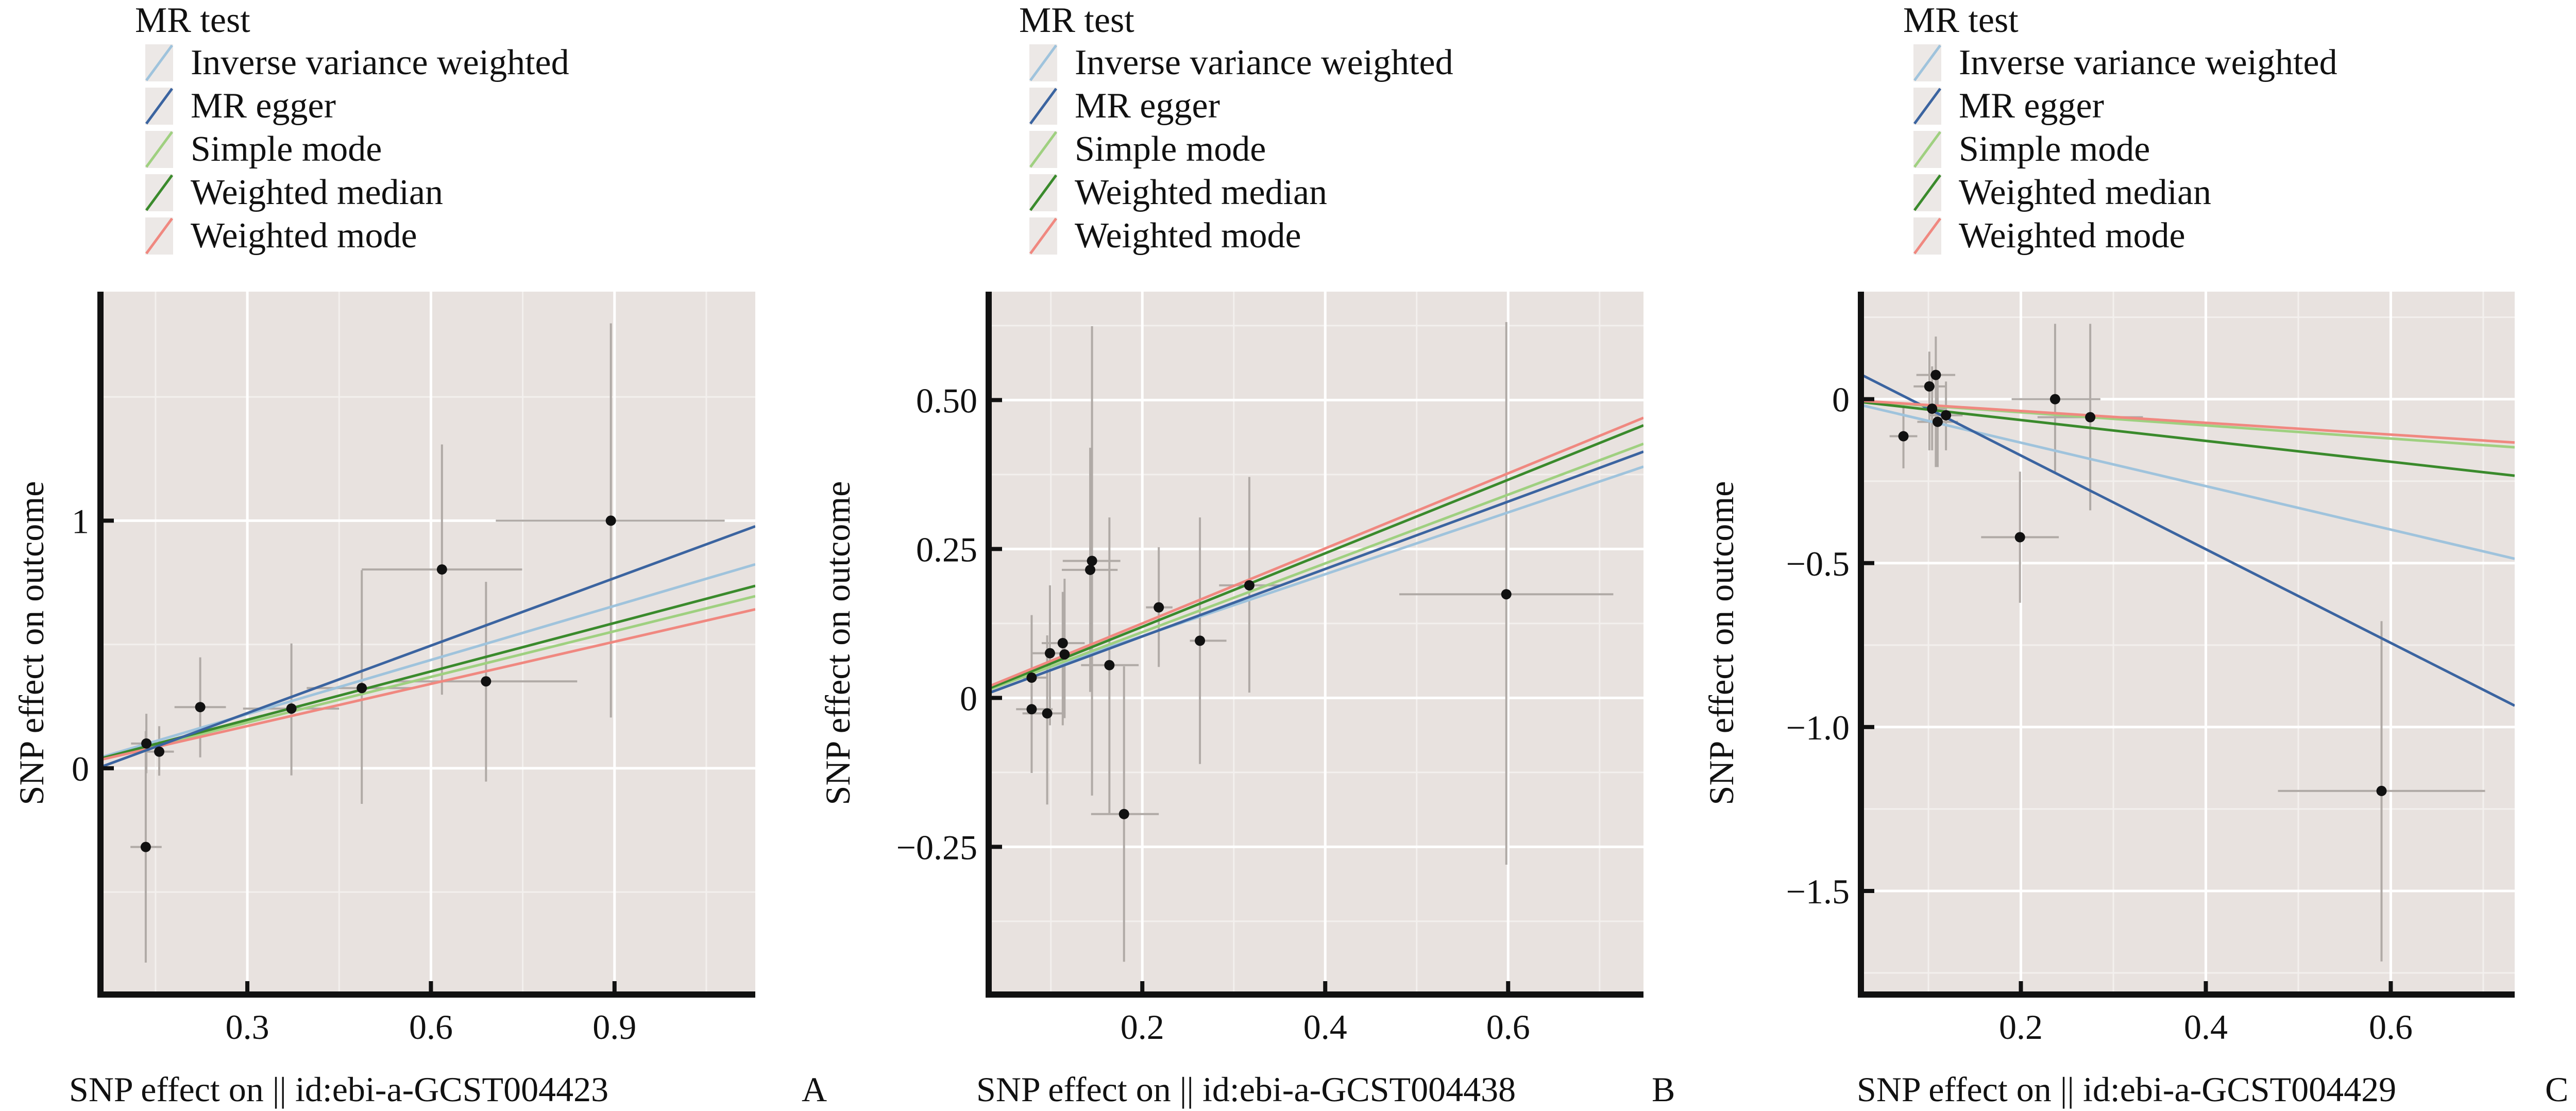 This screenshot has height=1111, width=2576. What do you see at coordinates (1818, 891) in the screenshot?
I see `y-tick-label: −1.5` at bounding box center [1818, 891].